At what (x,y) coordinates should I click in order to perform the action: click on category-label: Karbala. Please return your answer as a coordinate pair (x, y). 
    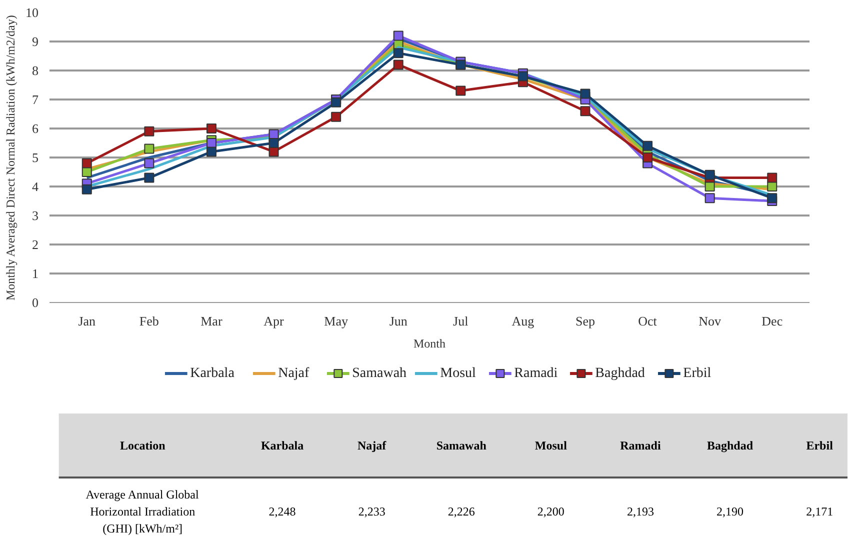
    Looking at the image, I should click on (282, 445).